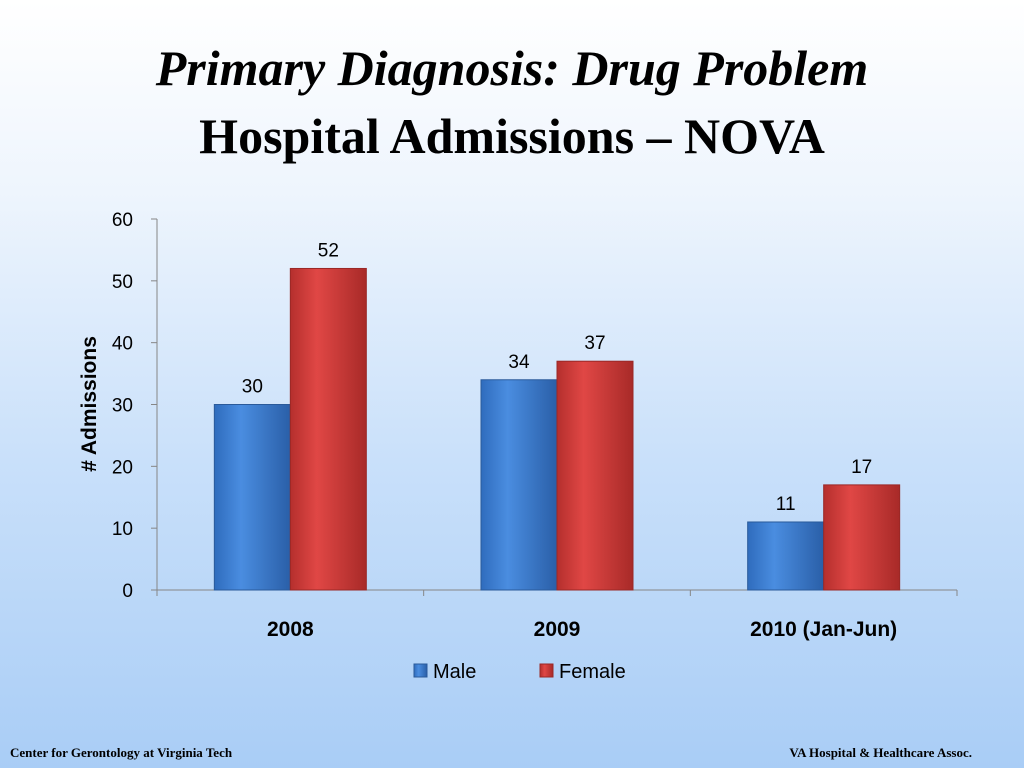 The image size is (1024, 768). What do you see at coordinates (328, 250) in the screenshot?
I see `data-label: 52` at bounding box center [328, 250].